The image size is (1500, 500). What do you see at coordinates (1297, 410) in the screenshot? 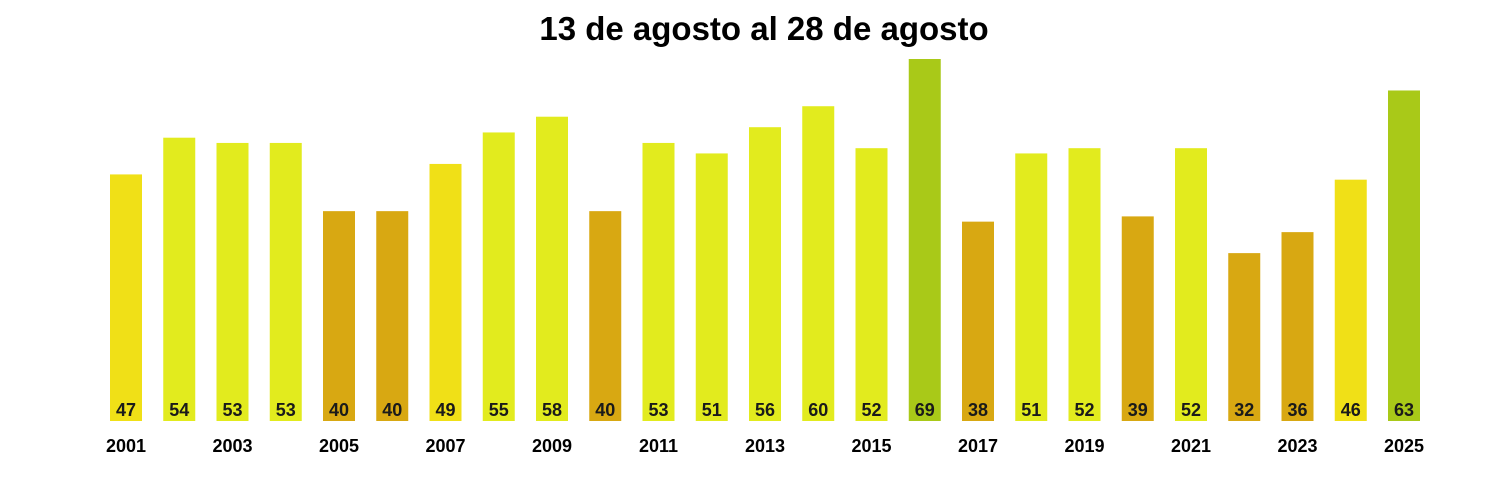
I see `value-label-2023: 36` at bounding box center [1297, 410].